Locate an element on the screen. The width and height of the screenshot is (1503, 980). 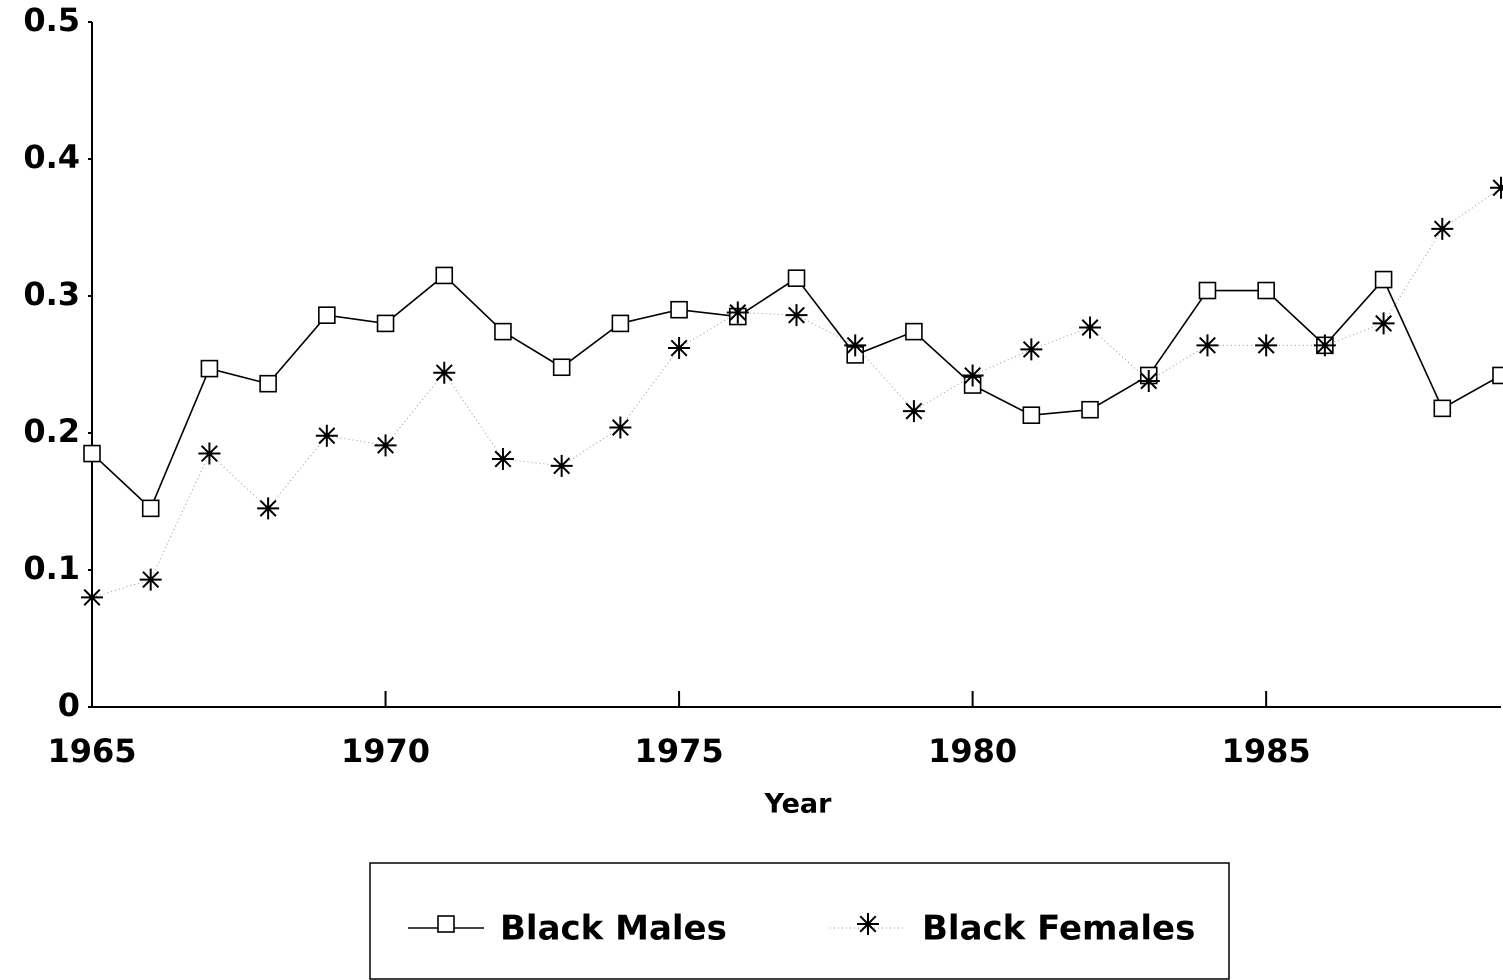
x-tick-label: 1985 is located at coordinates (1266, 751).